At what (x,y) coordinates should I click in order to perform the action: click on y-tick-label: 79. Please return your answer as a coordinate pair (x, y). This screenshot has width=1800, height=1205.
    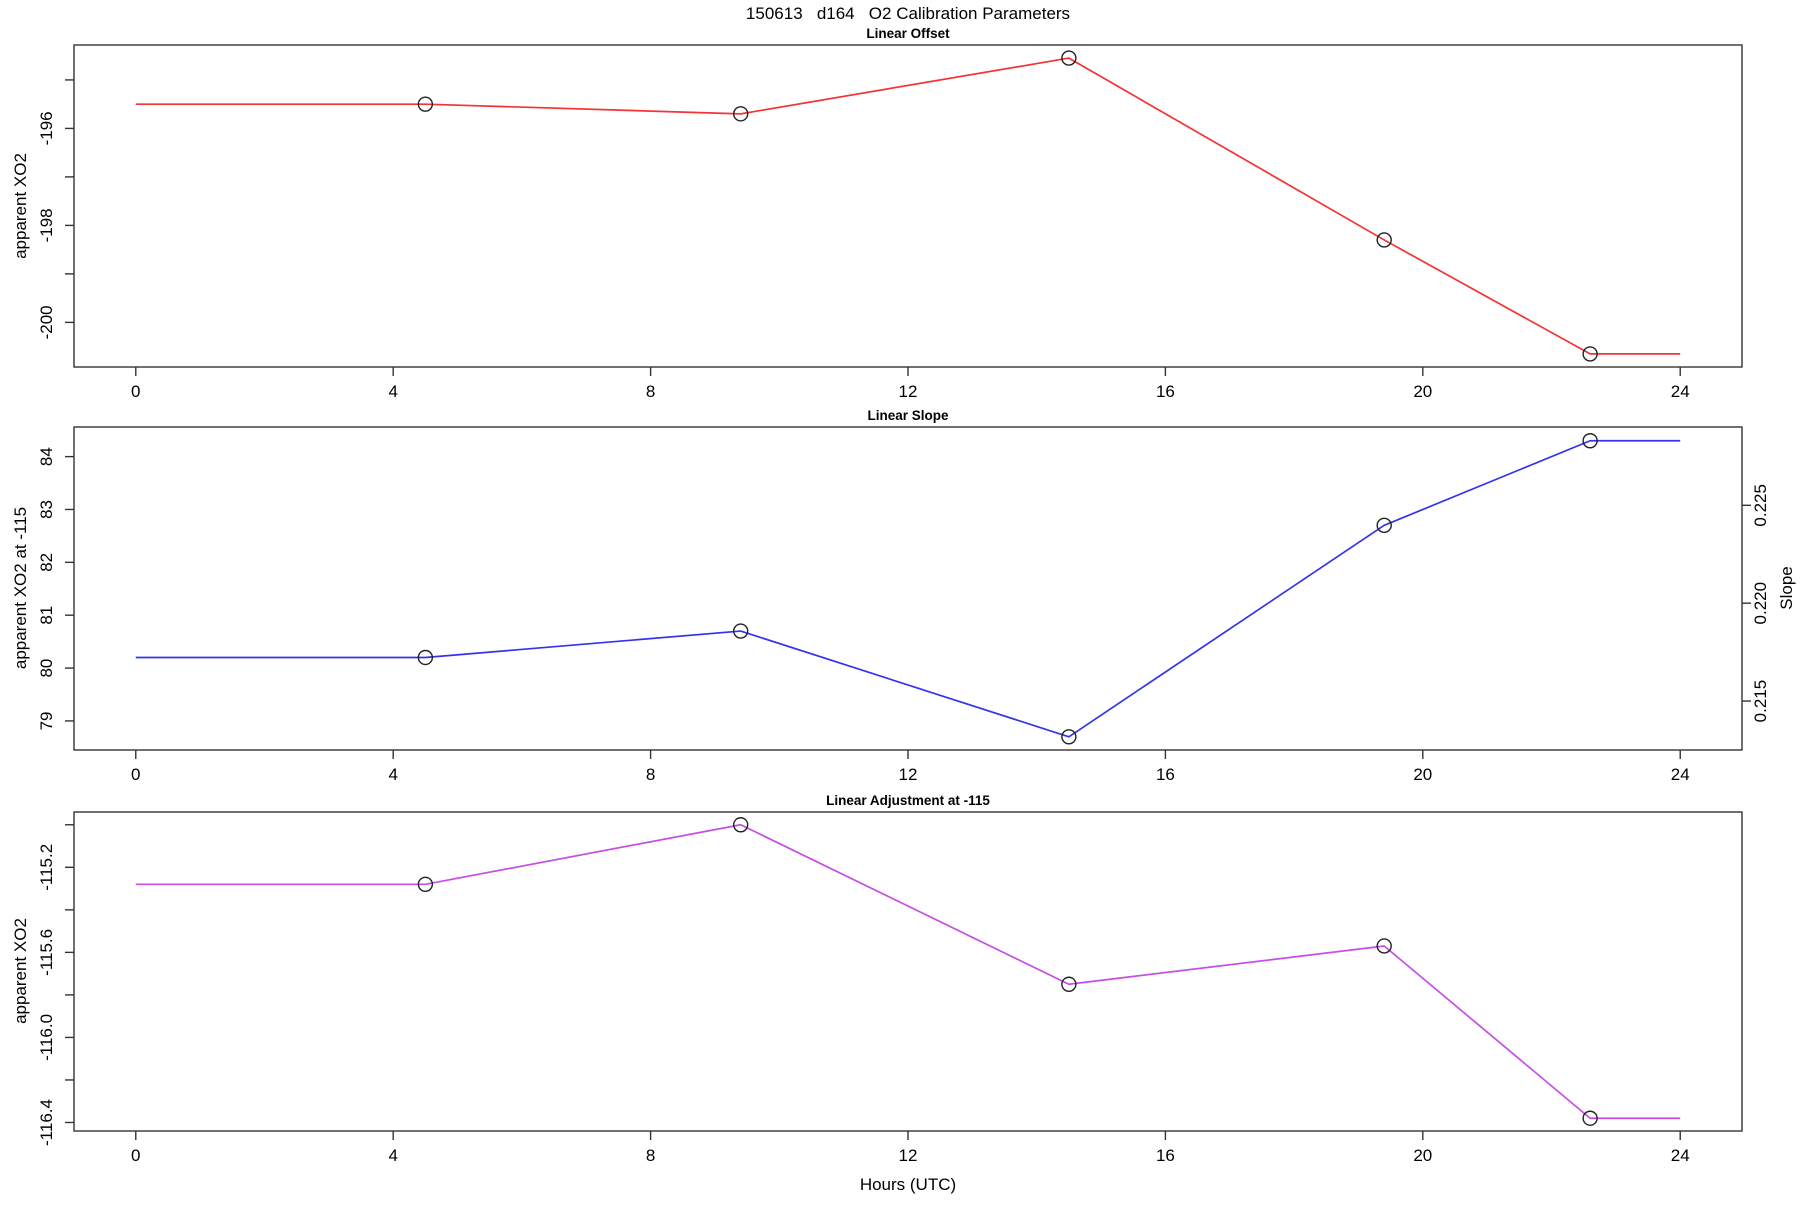
    Looking at the image, I should click on (46, 720).